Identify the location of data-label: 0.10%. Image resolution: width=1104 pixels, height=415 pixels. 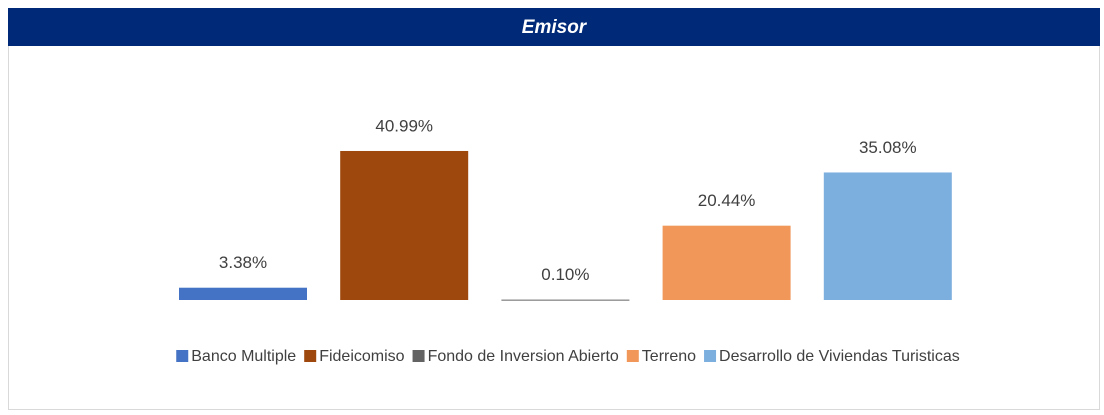
(565, 274).